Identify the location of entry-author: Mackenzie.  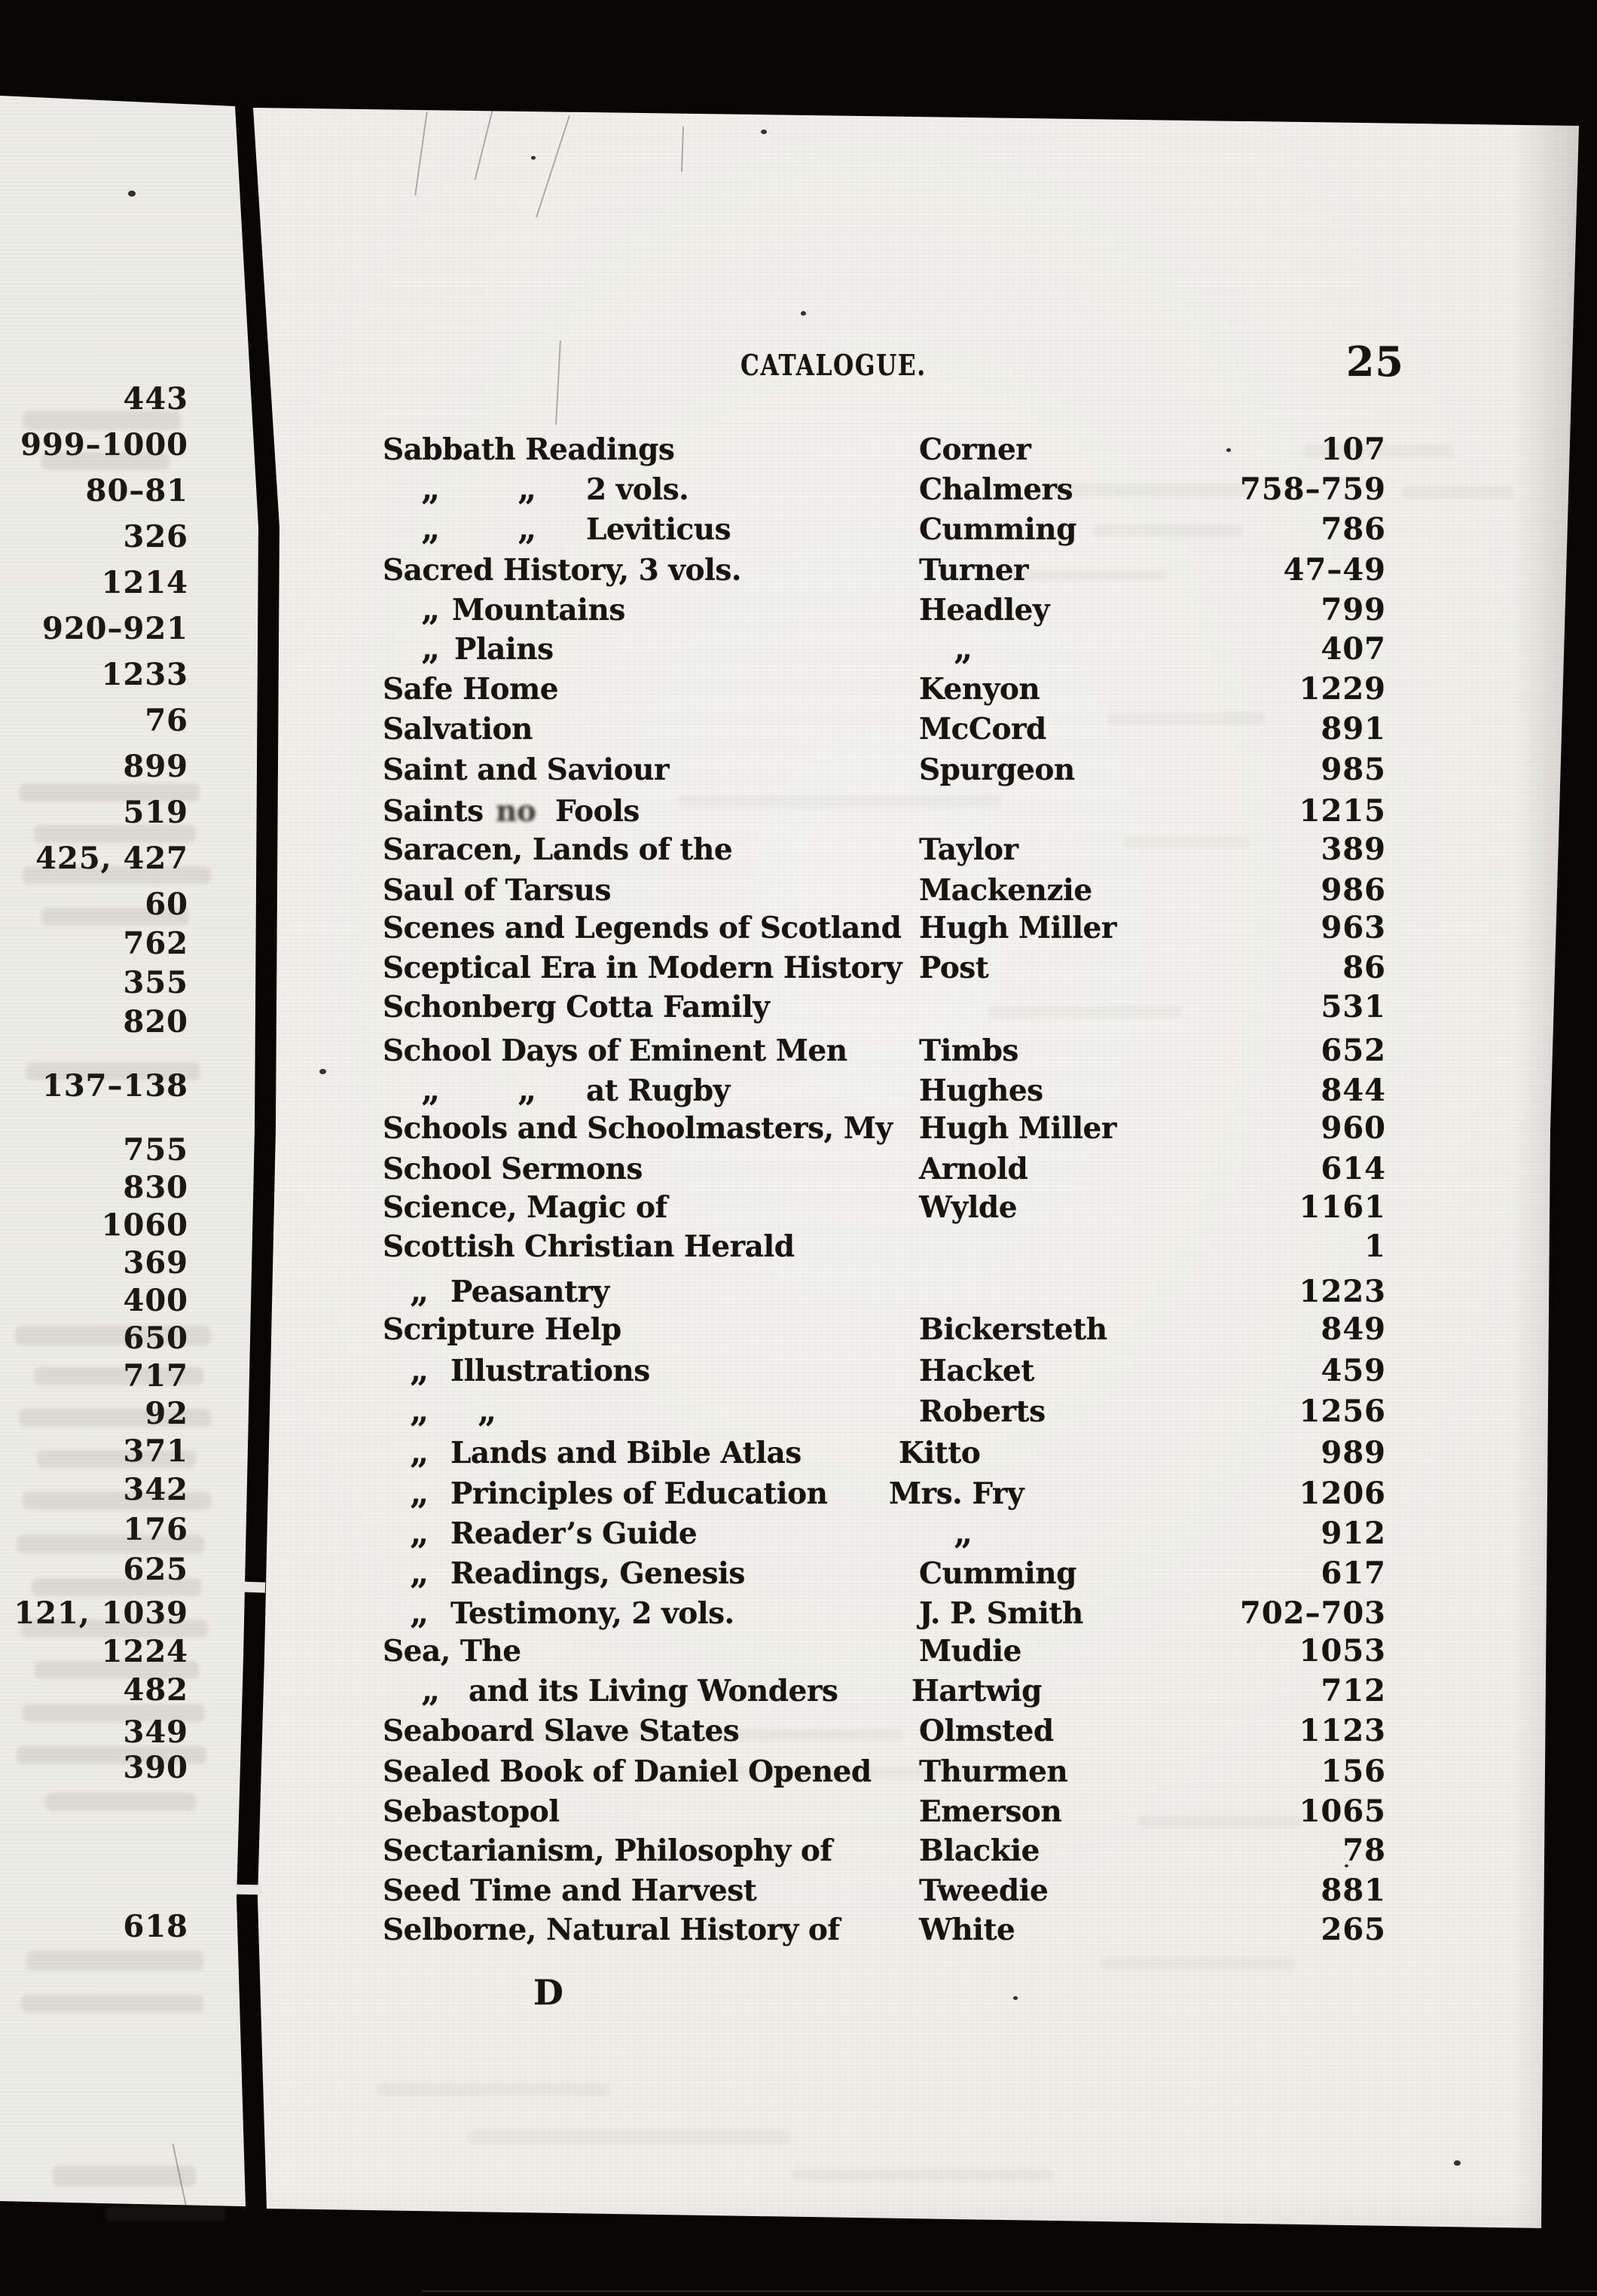
(1005, 890).